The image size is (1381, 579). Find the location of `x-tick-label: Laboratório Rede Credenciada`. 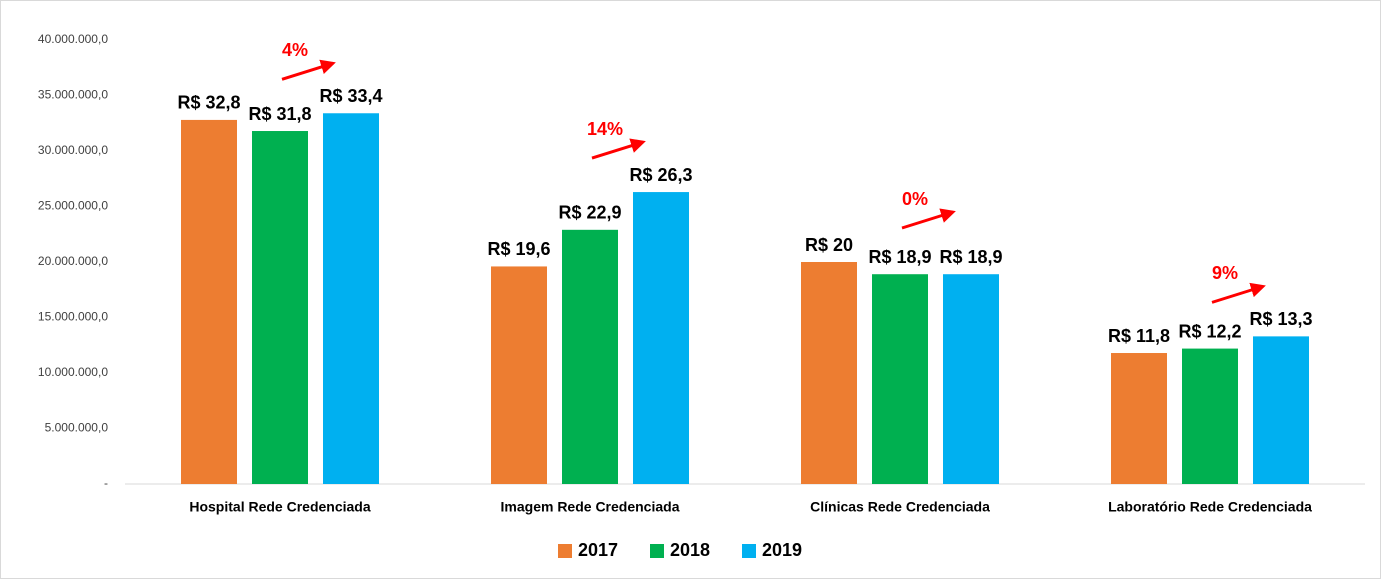

x-tick-label: Laboratório Rede Credenciada is located at coordinates (1210, 507).